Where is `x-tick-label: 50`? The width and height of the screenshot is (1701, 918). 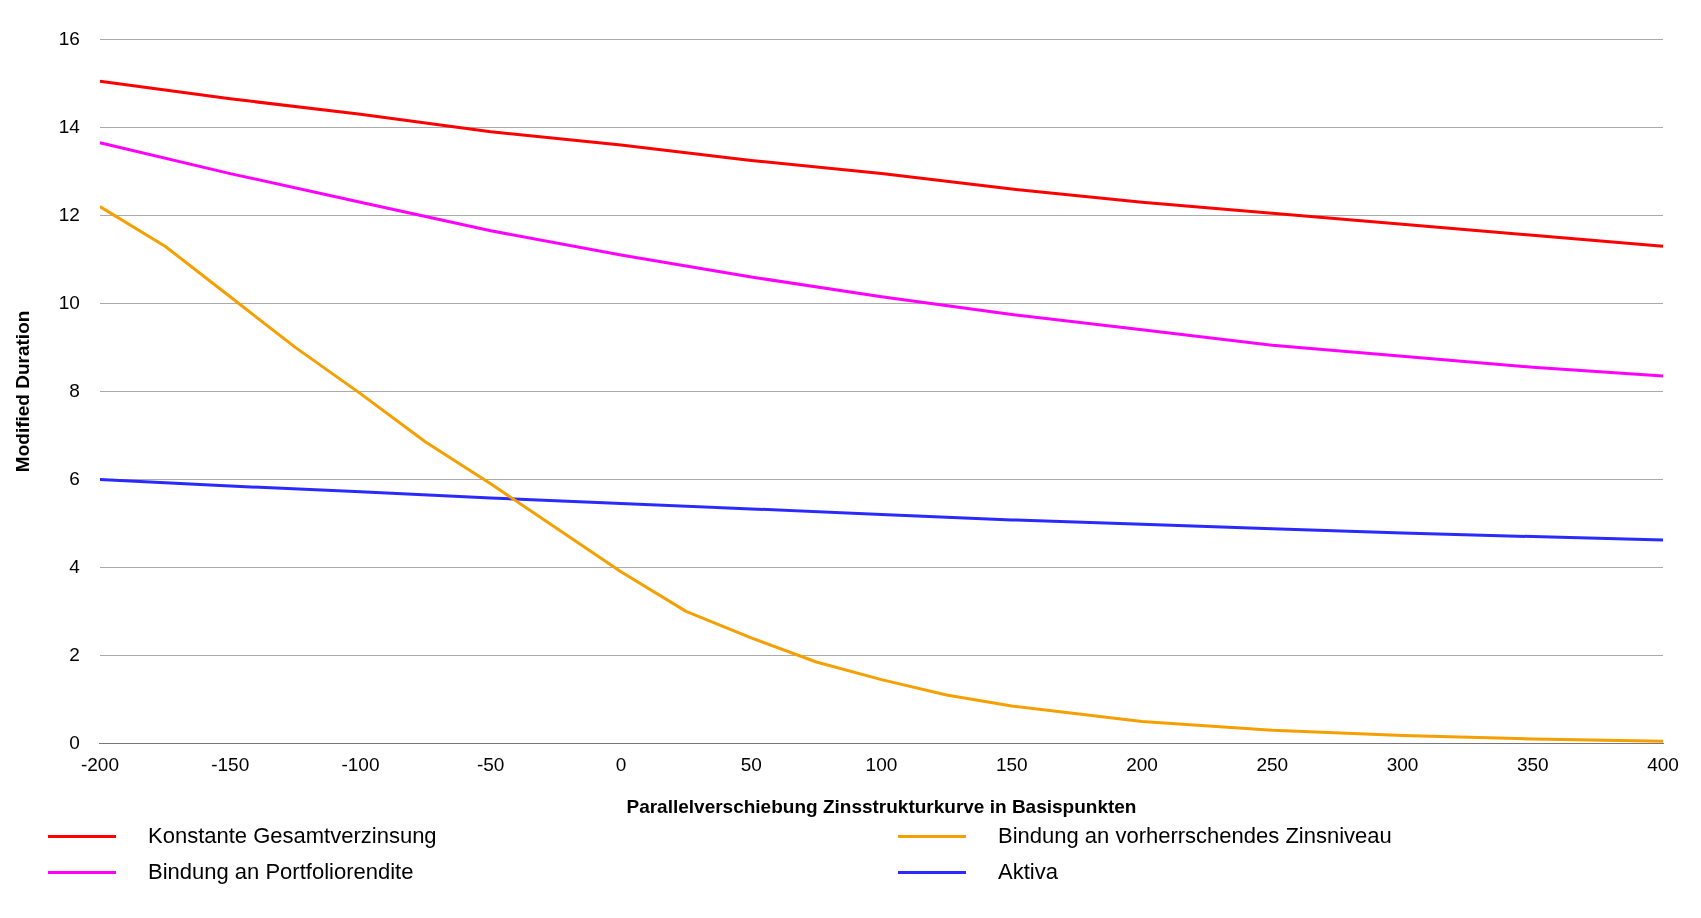
x-tick-label: 50 is located at coordinates (751, 765).